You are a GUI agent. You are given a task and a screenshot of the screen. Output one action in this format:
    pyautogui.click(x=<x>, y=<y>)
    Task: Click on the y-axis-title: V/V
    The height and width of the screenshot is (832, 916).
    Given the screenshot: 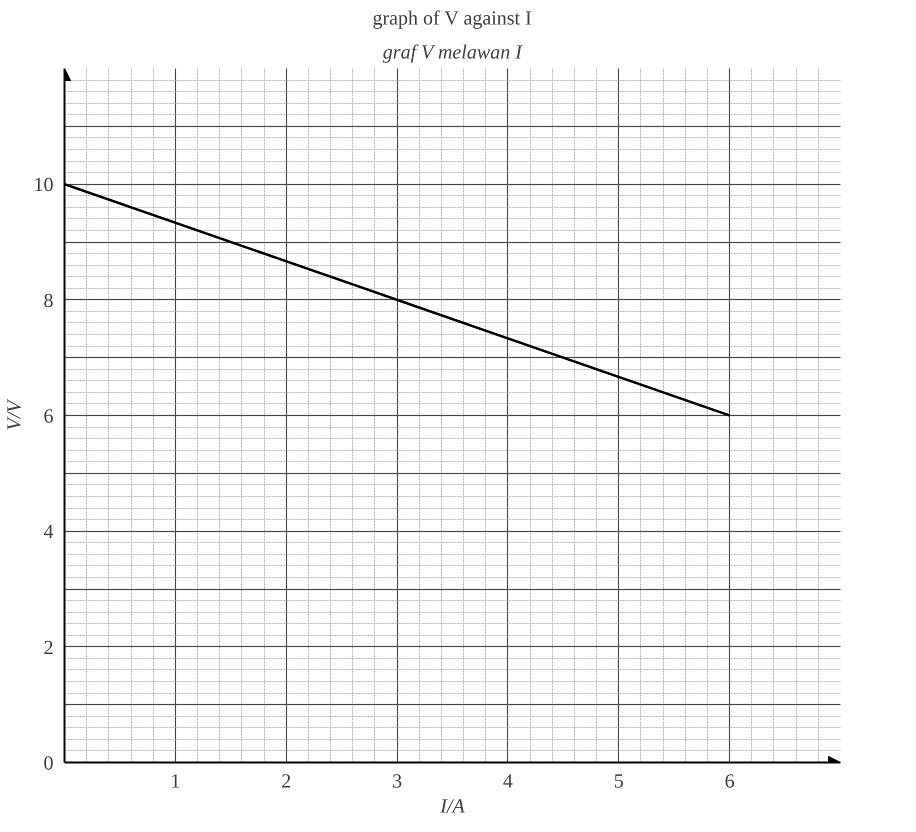 What is the action you would take?
    pyautogui.click(x=15, y=414)
    